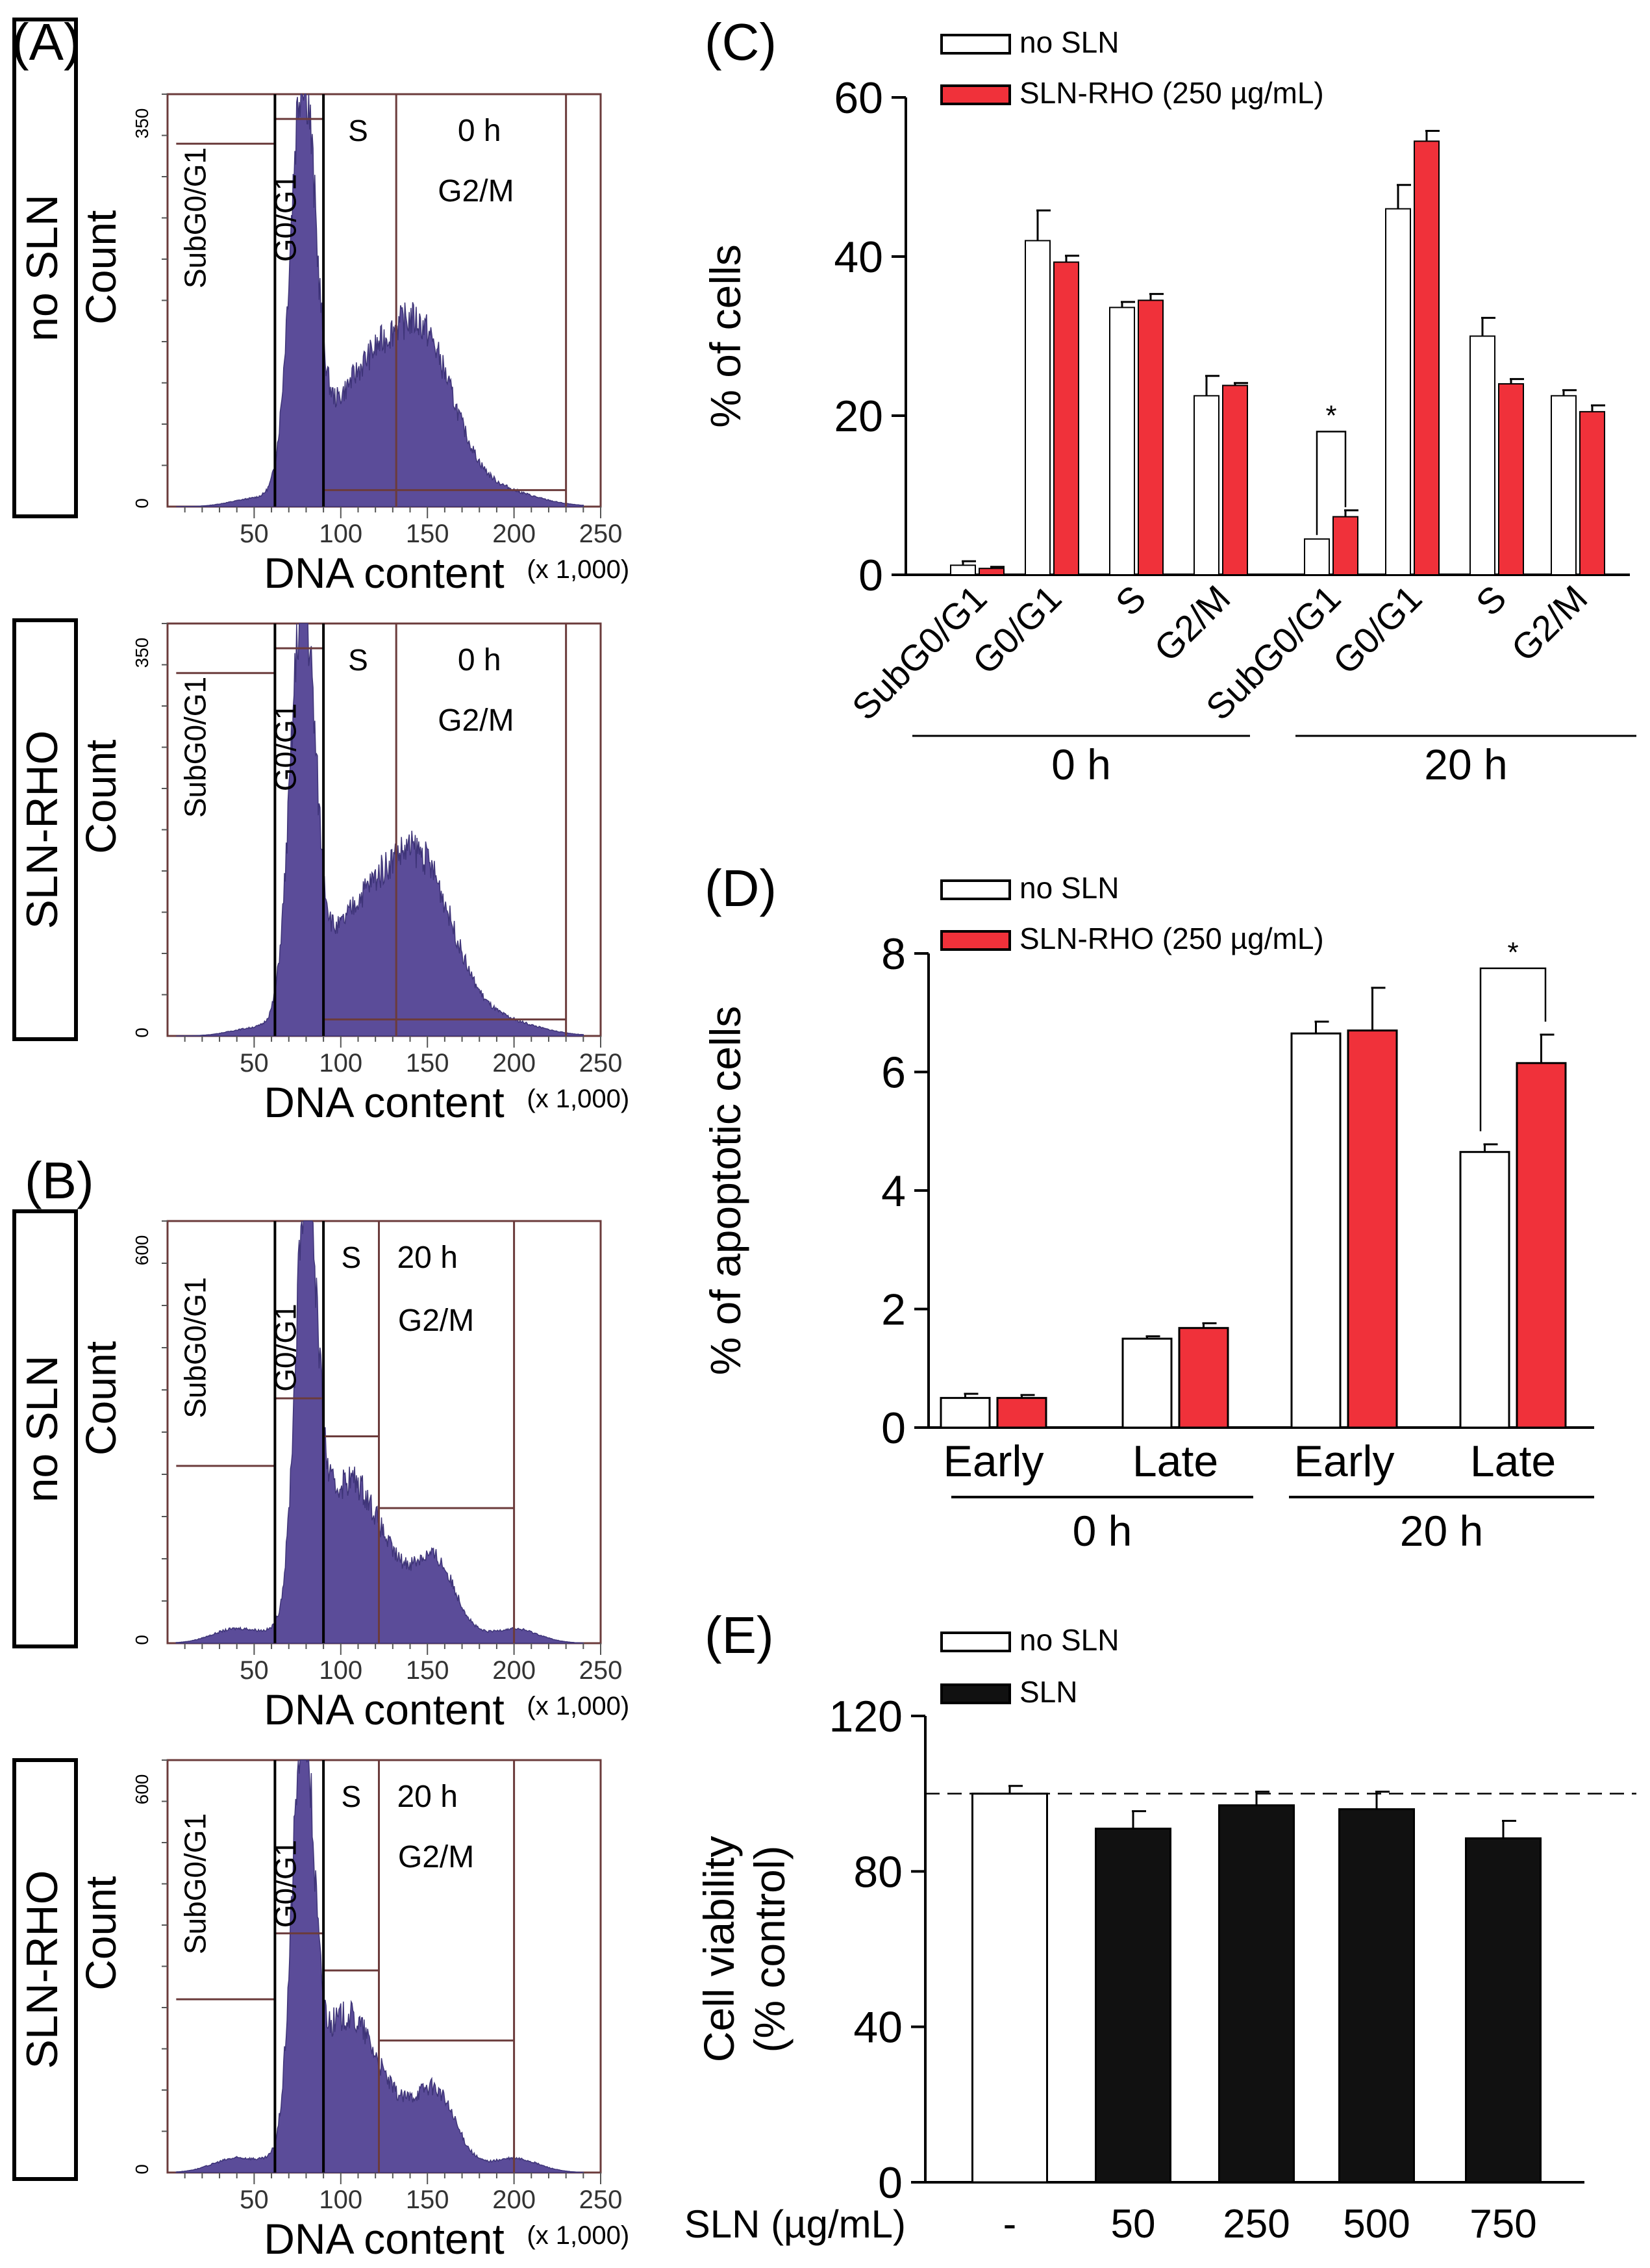 The width and height of the screenshot is (1650, 2268). Describe the element at coordinates (1081, 764) in the screenshot. I see `group-label: 0 h` at that location.